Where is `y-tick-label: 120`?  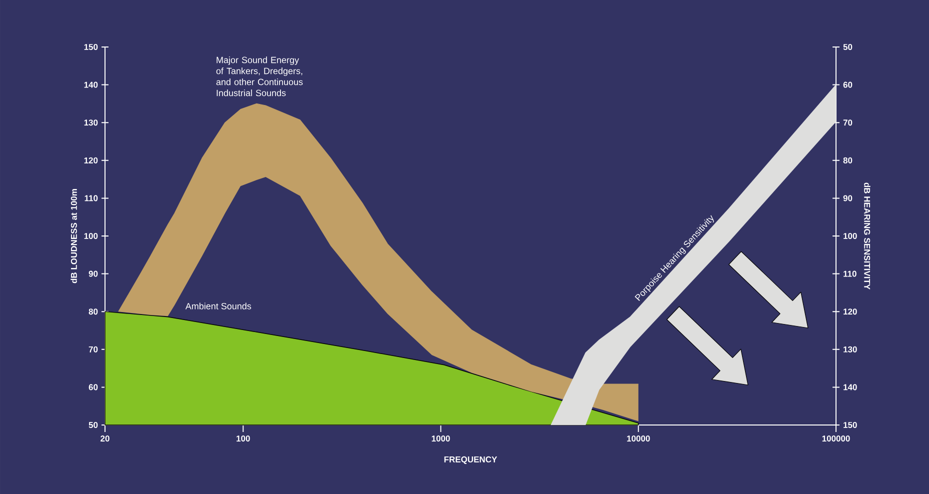
y-tick-label: 120 is located at coordinates (91, 160).